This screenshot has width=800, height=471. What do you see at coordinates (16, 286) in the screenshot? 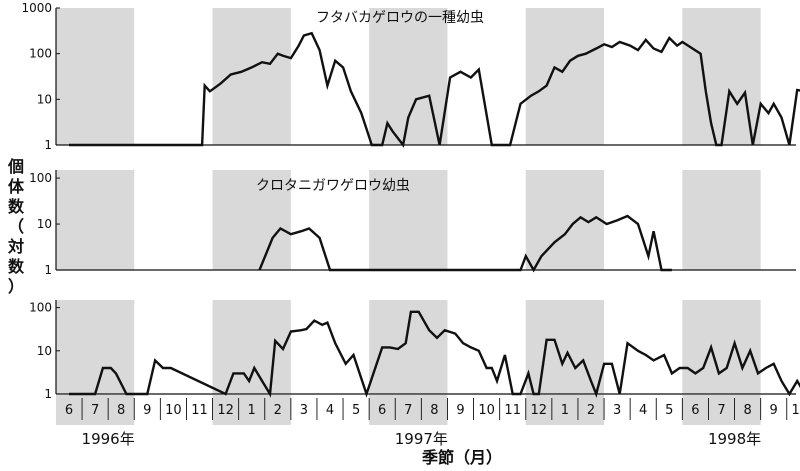
I see `y-title-char: ）` at bounding box center [16, 286].